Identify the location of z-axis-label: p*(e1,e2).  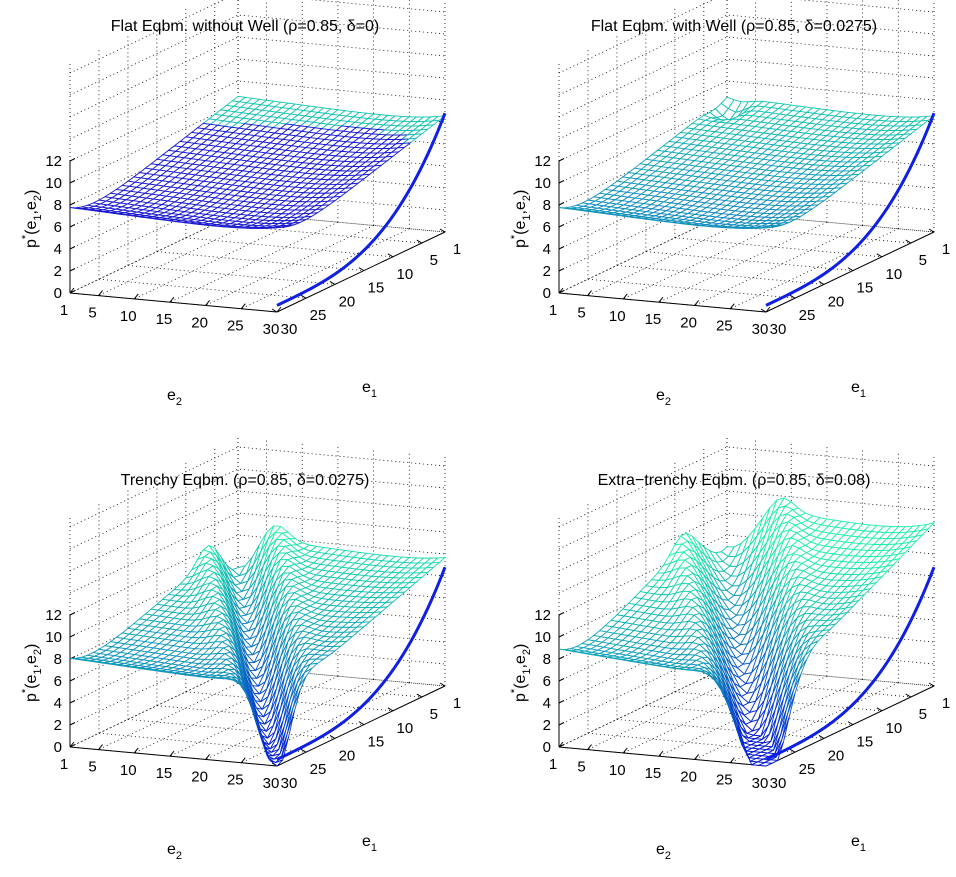
(521, 673).